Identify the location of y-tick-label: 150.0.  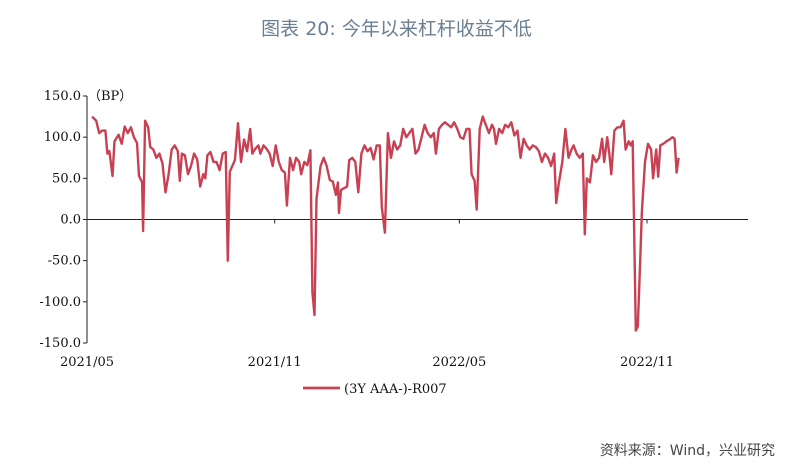
(62, 96).